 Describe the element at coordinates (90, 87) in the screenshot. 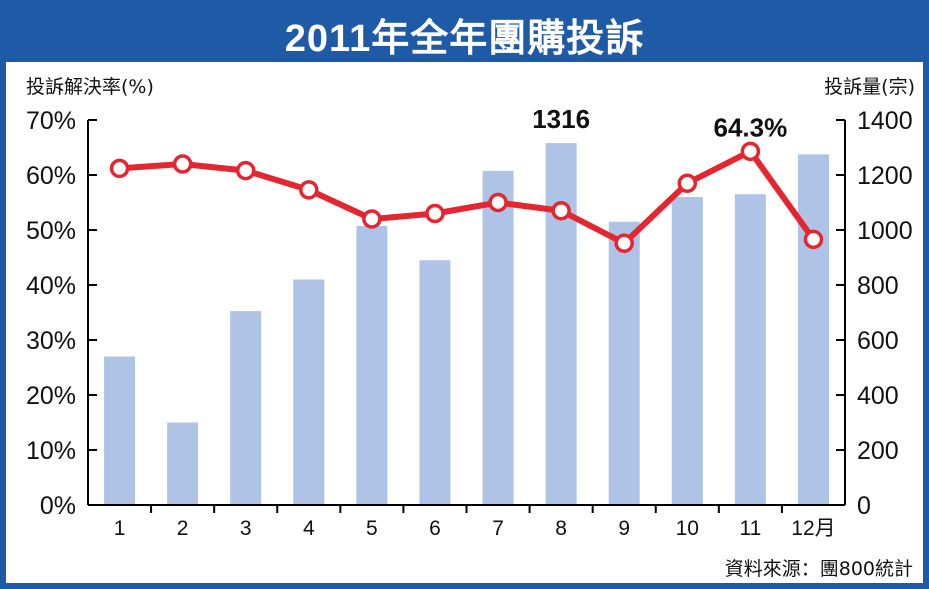

I see `left-axis-title: 投訴解決率(%)` at that location.